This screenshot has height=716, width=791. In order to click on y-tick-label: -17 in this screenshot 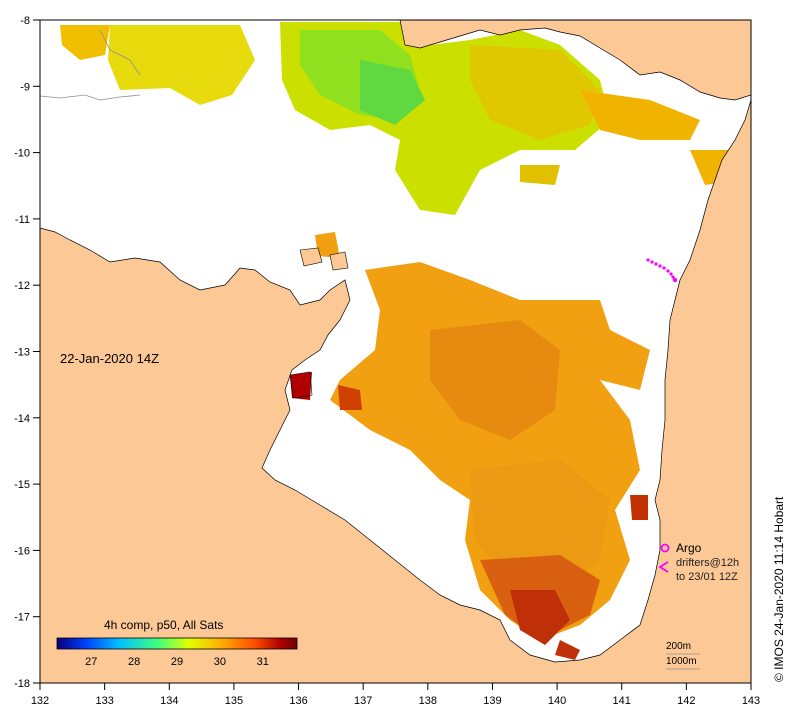, I will do `click(22, 618)`.